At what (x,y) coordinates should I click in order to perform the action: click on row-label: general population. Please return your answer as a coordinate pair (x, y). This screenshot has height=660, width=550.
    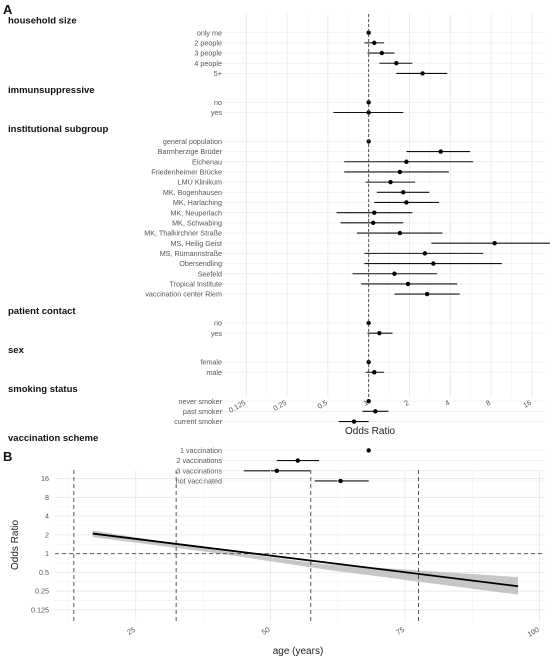
    Looking at the image, I should click on (192, 141).